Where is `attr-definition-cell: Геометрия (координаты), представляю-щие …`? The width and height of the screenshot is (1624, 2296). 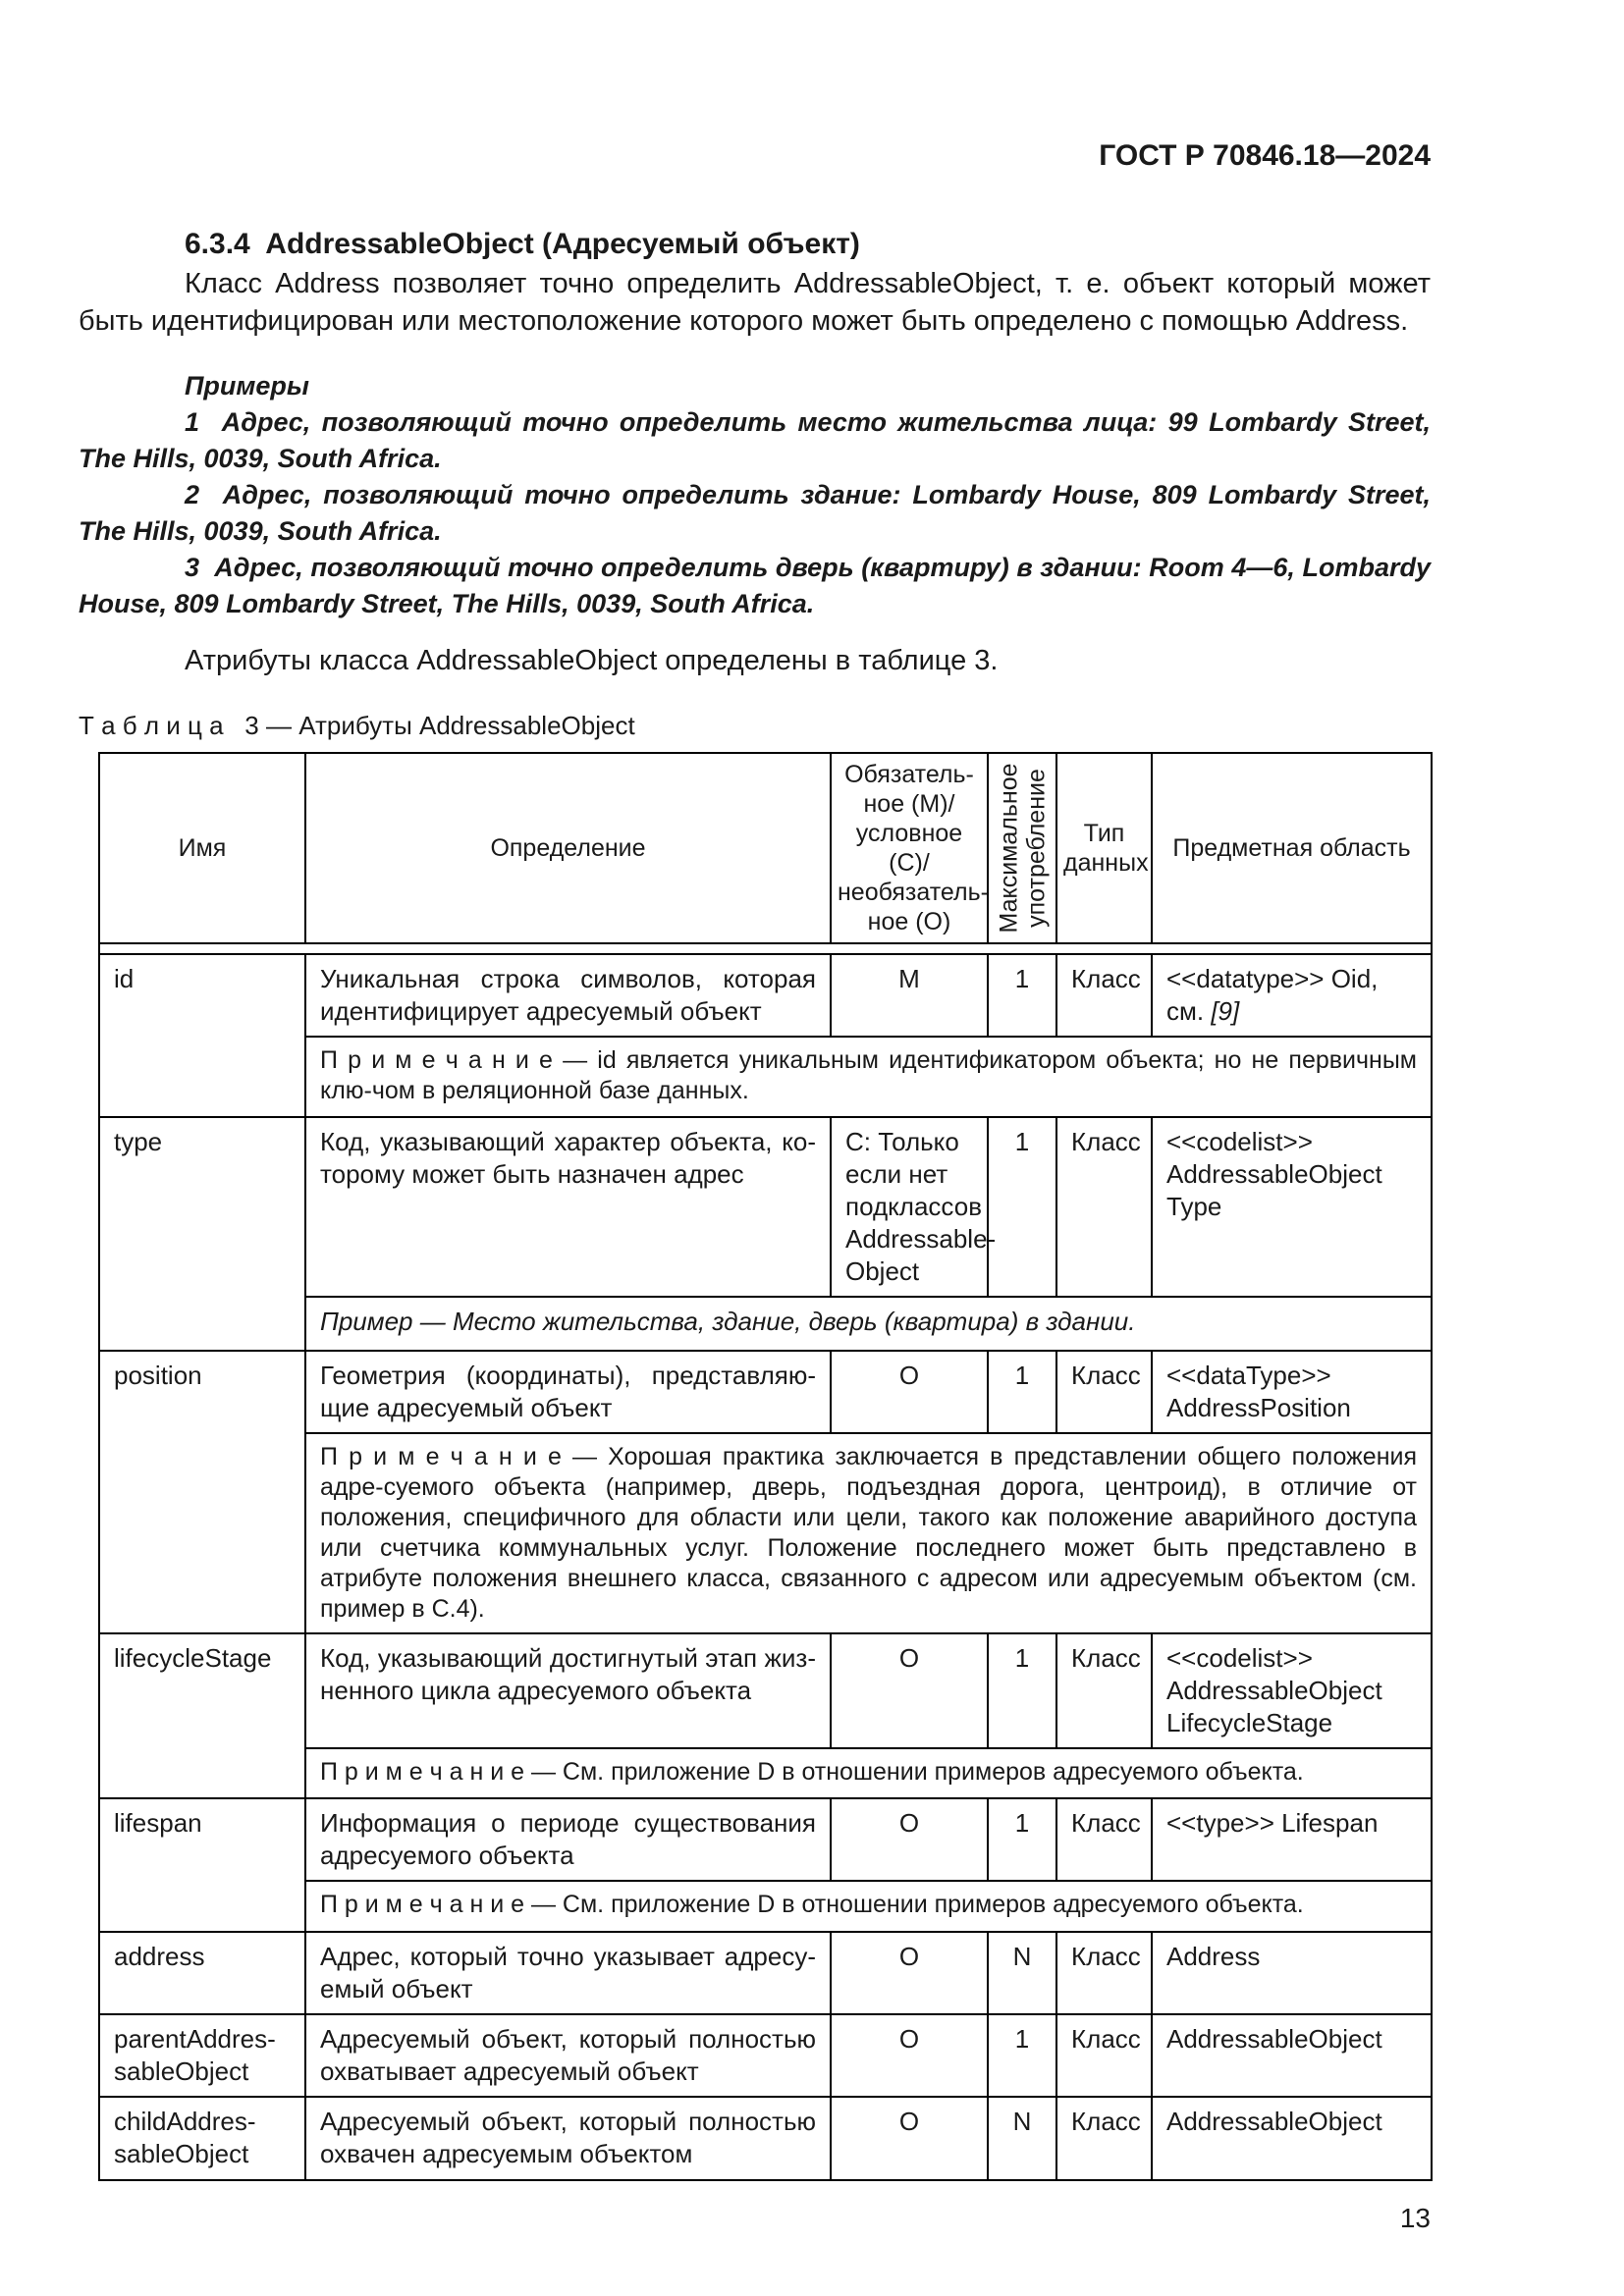 attr-definition-cell: Геометрия (координаты), представляю-щие … is located at coordinates (568, 1392).